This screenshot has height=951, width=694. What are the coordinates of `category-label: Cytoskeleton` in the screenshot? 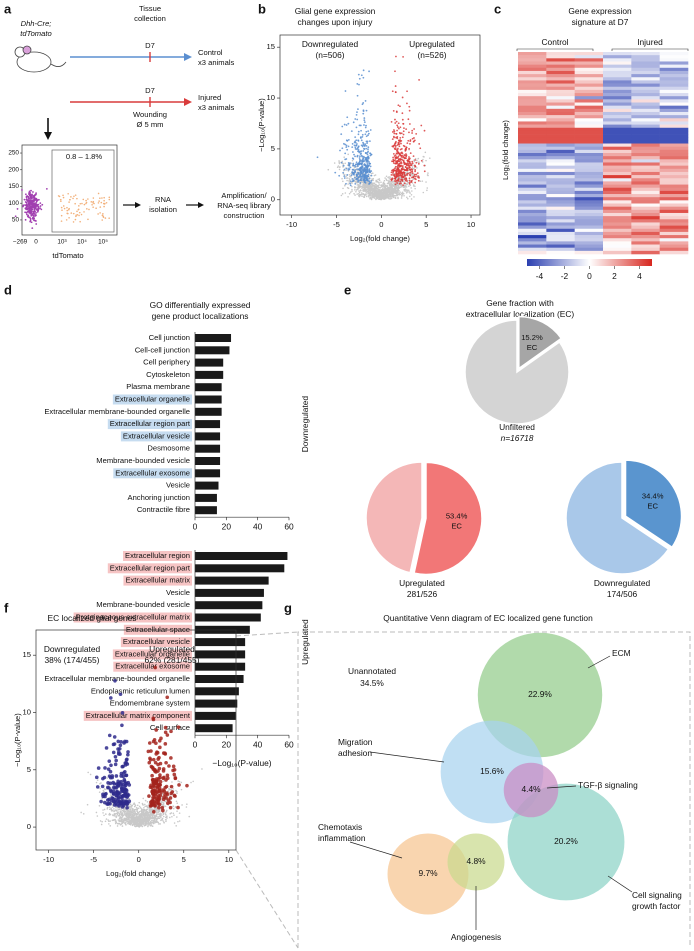 It's located at (168, 374).